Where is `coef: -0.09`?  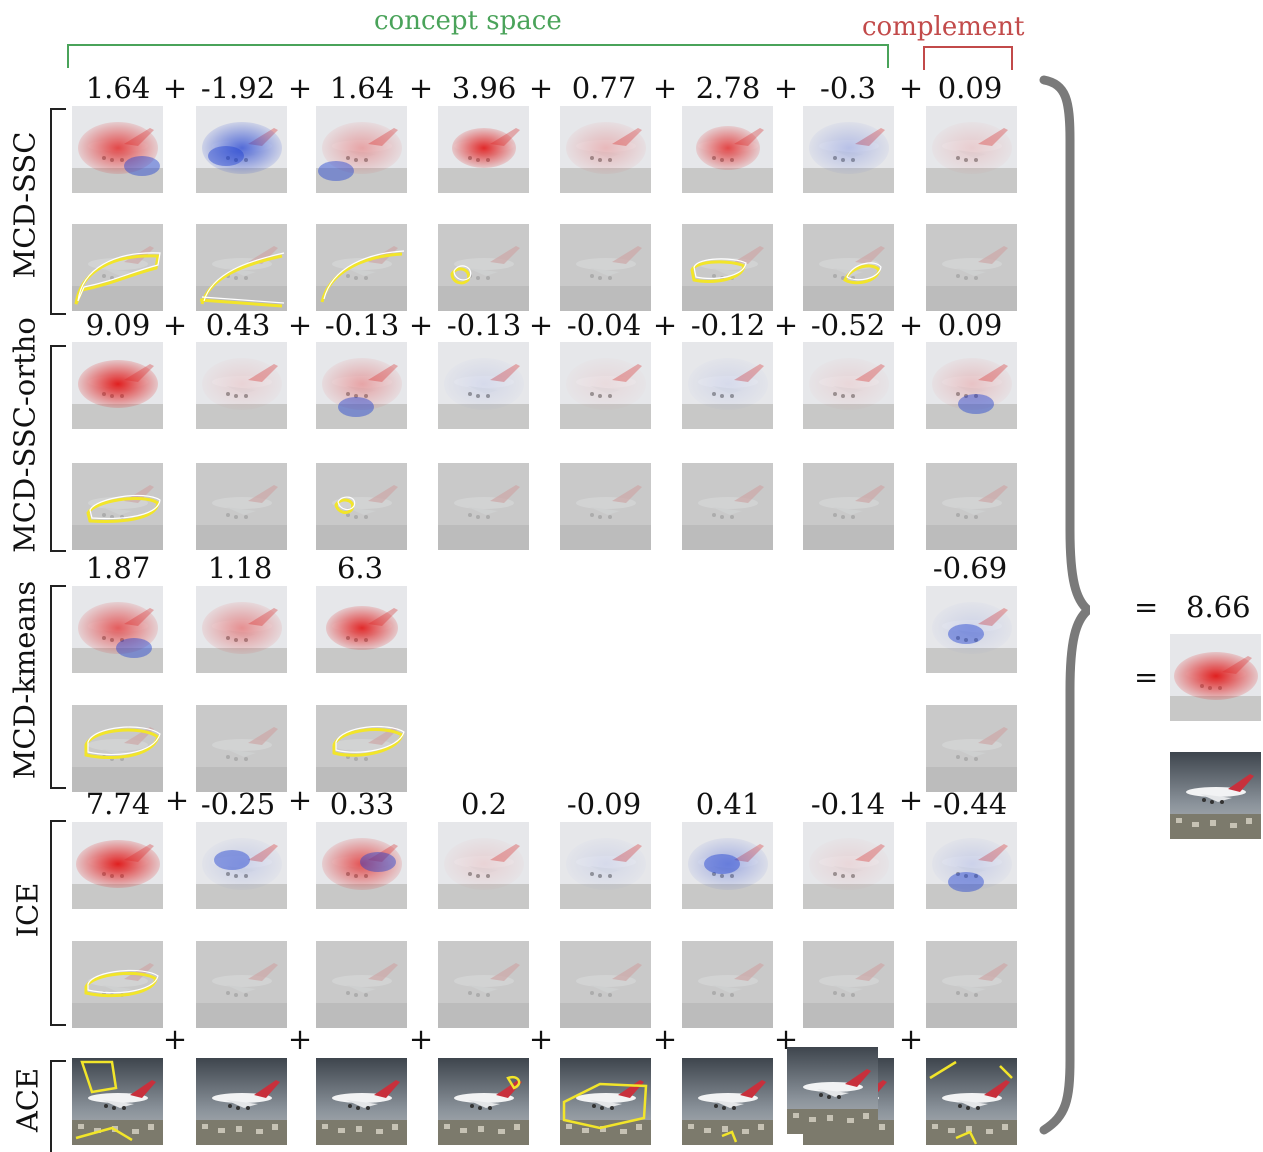
coef: -0.09 is located at coordinates (604, 804).